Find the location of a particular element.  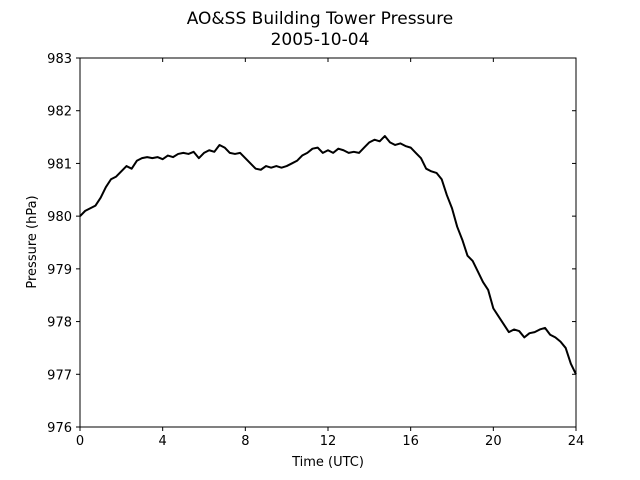

x-tick-label: 4 is located at coordinates (163, 441).